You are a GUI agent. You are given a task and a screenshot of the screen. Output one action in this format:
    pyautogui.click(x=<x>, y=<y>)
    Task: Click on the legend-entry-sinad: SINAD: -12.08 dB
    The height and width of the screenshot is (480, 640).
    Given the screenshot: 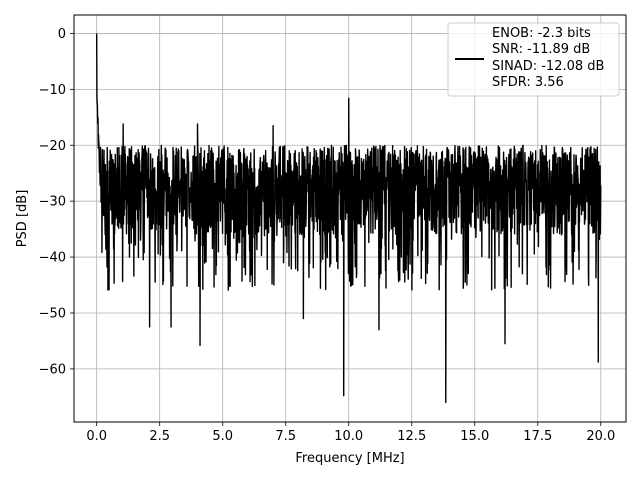 What is the action you would take?
    pyautogui.click(x=548, y=66)
    